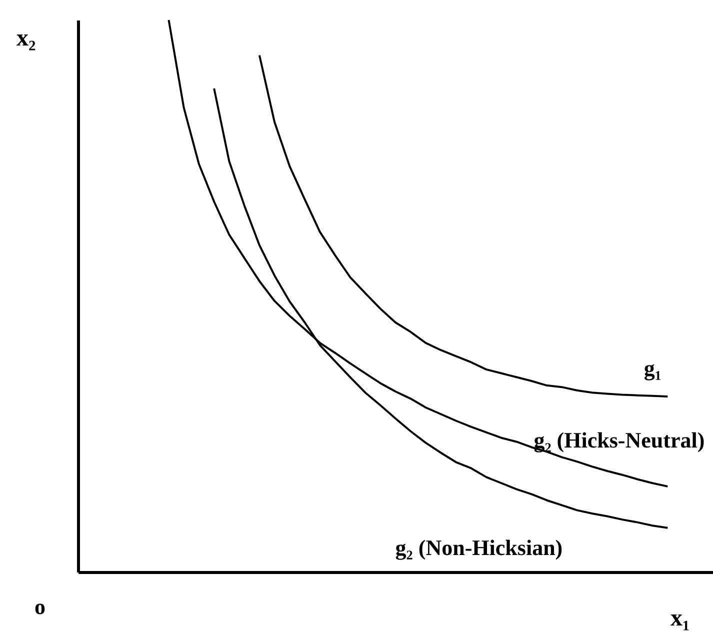  Describe the element at coordinates (479, 547) in the screenshot. I see `series-label: g₂ (Non-Hicksian)` at that location.